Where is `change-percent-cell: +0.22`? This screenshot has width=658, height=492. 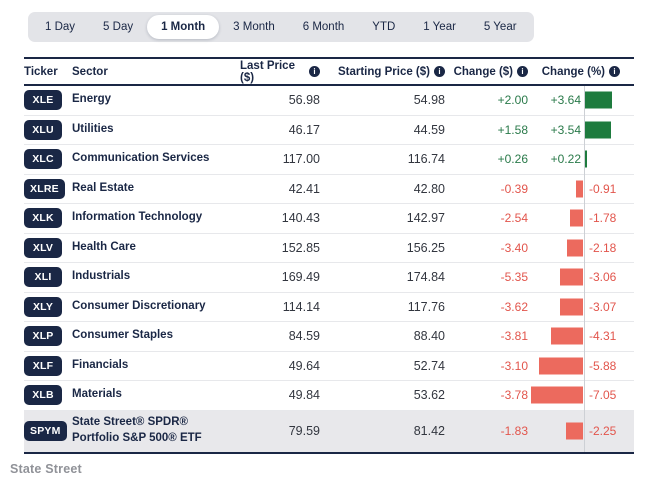 change-percent-cell: +0.22 is located at coordinates (581, 159).